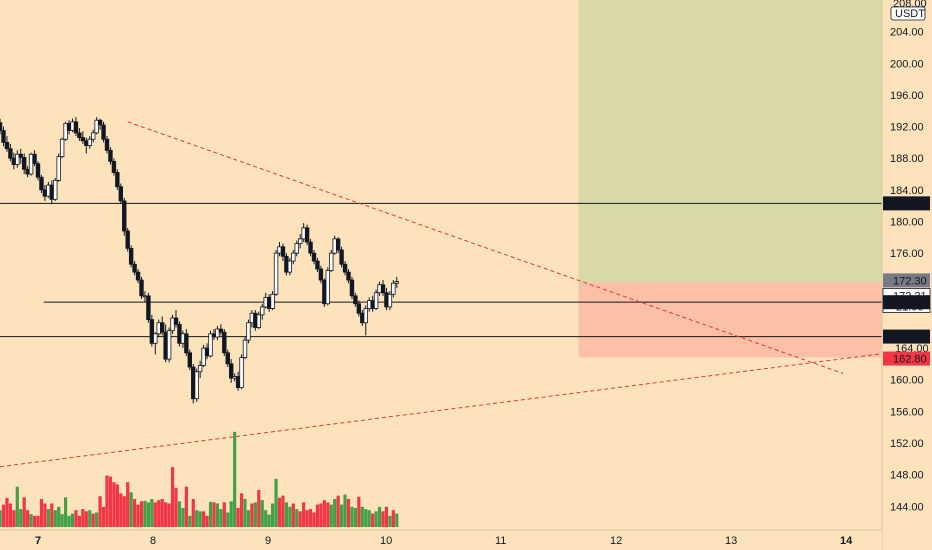  Describe the element at coordinates (907, 159) in the screenshot. I see `y-tick-label: 188.00` at that location.